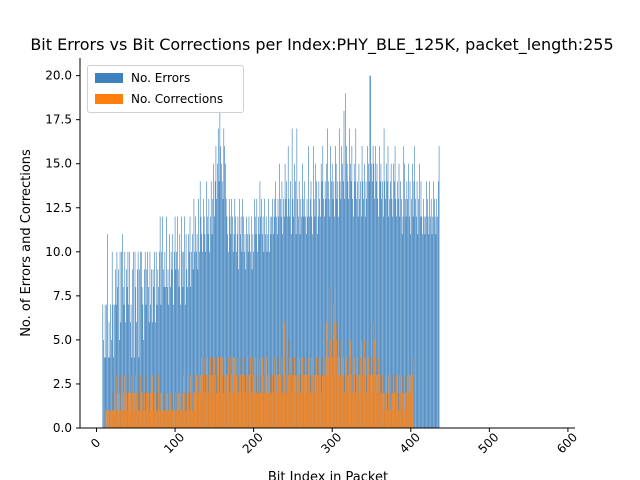  Describe the element at coordinates (161, 78) in the screenshot. I see `legend-label-errors: No. Errors` at that location.